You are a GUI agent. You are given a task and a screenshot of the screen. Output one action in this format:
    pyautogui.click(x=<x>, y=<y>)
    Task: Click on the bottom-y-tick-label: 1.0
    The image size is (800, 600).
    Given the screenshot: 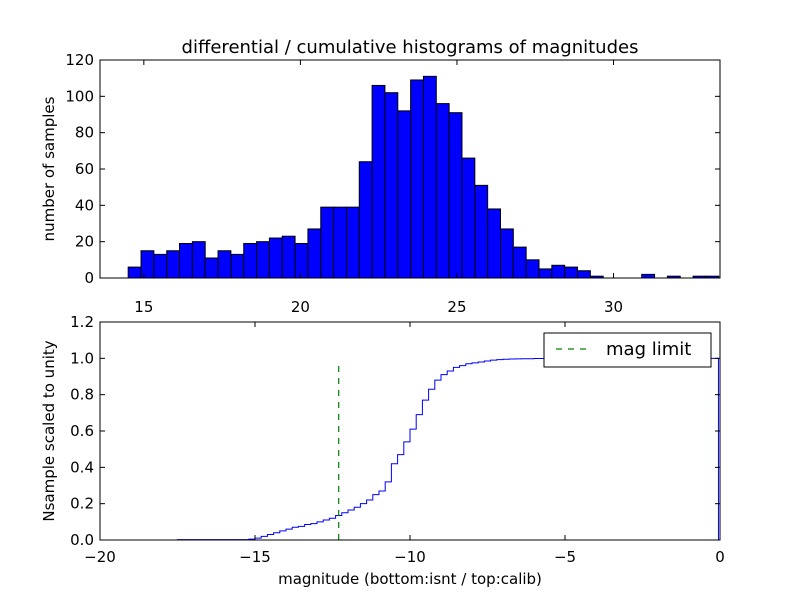 What is the action you would take?
    pyautogui.click(x=82, y=358)
    